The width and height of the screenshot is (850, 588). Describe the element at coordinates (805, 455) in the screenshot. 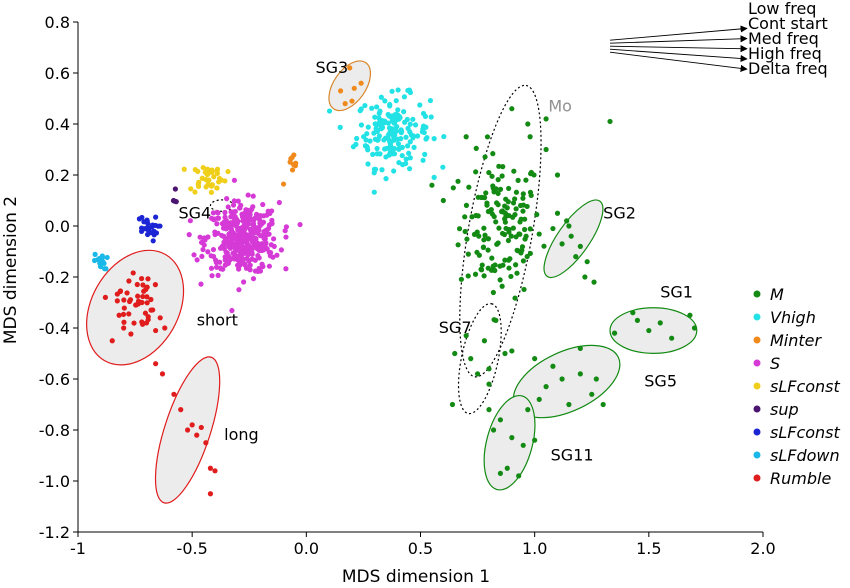

I see `legend-label-slfdown: sLFdown` at that location.